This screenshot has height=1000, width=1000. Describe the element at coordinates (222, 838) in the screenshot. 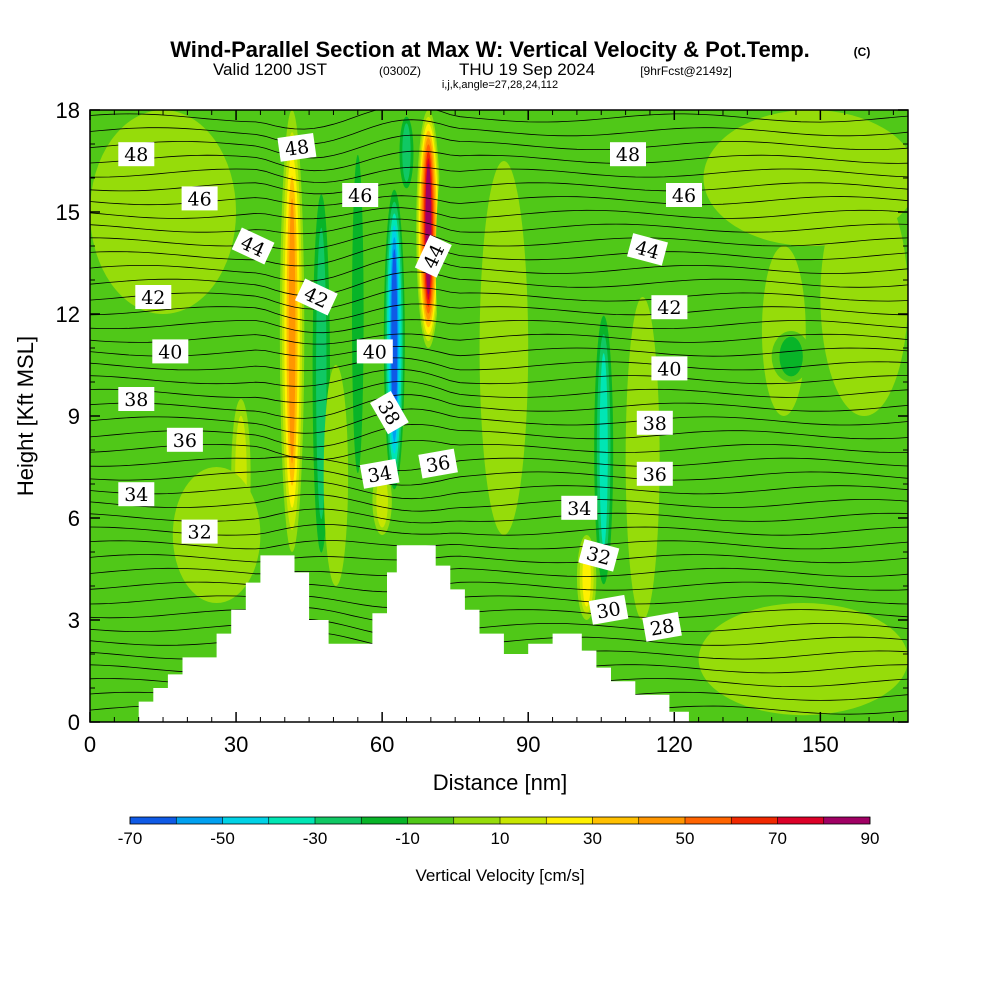

I see `colorbar-tick-label: -50` at that location.